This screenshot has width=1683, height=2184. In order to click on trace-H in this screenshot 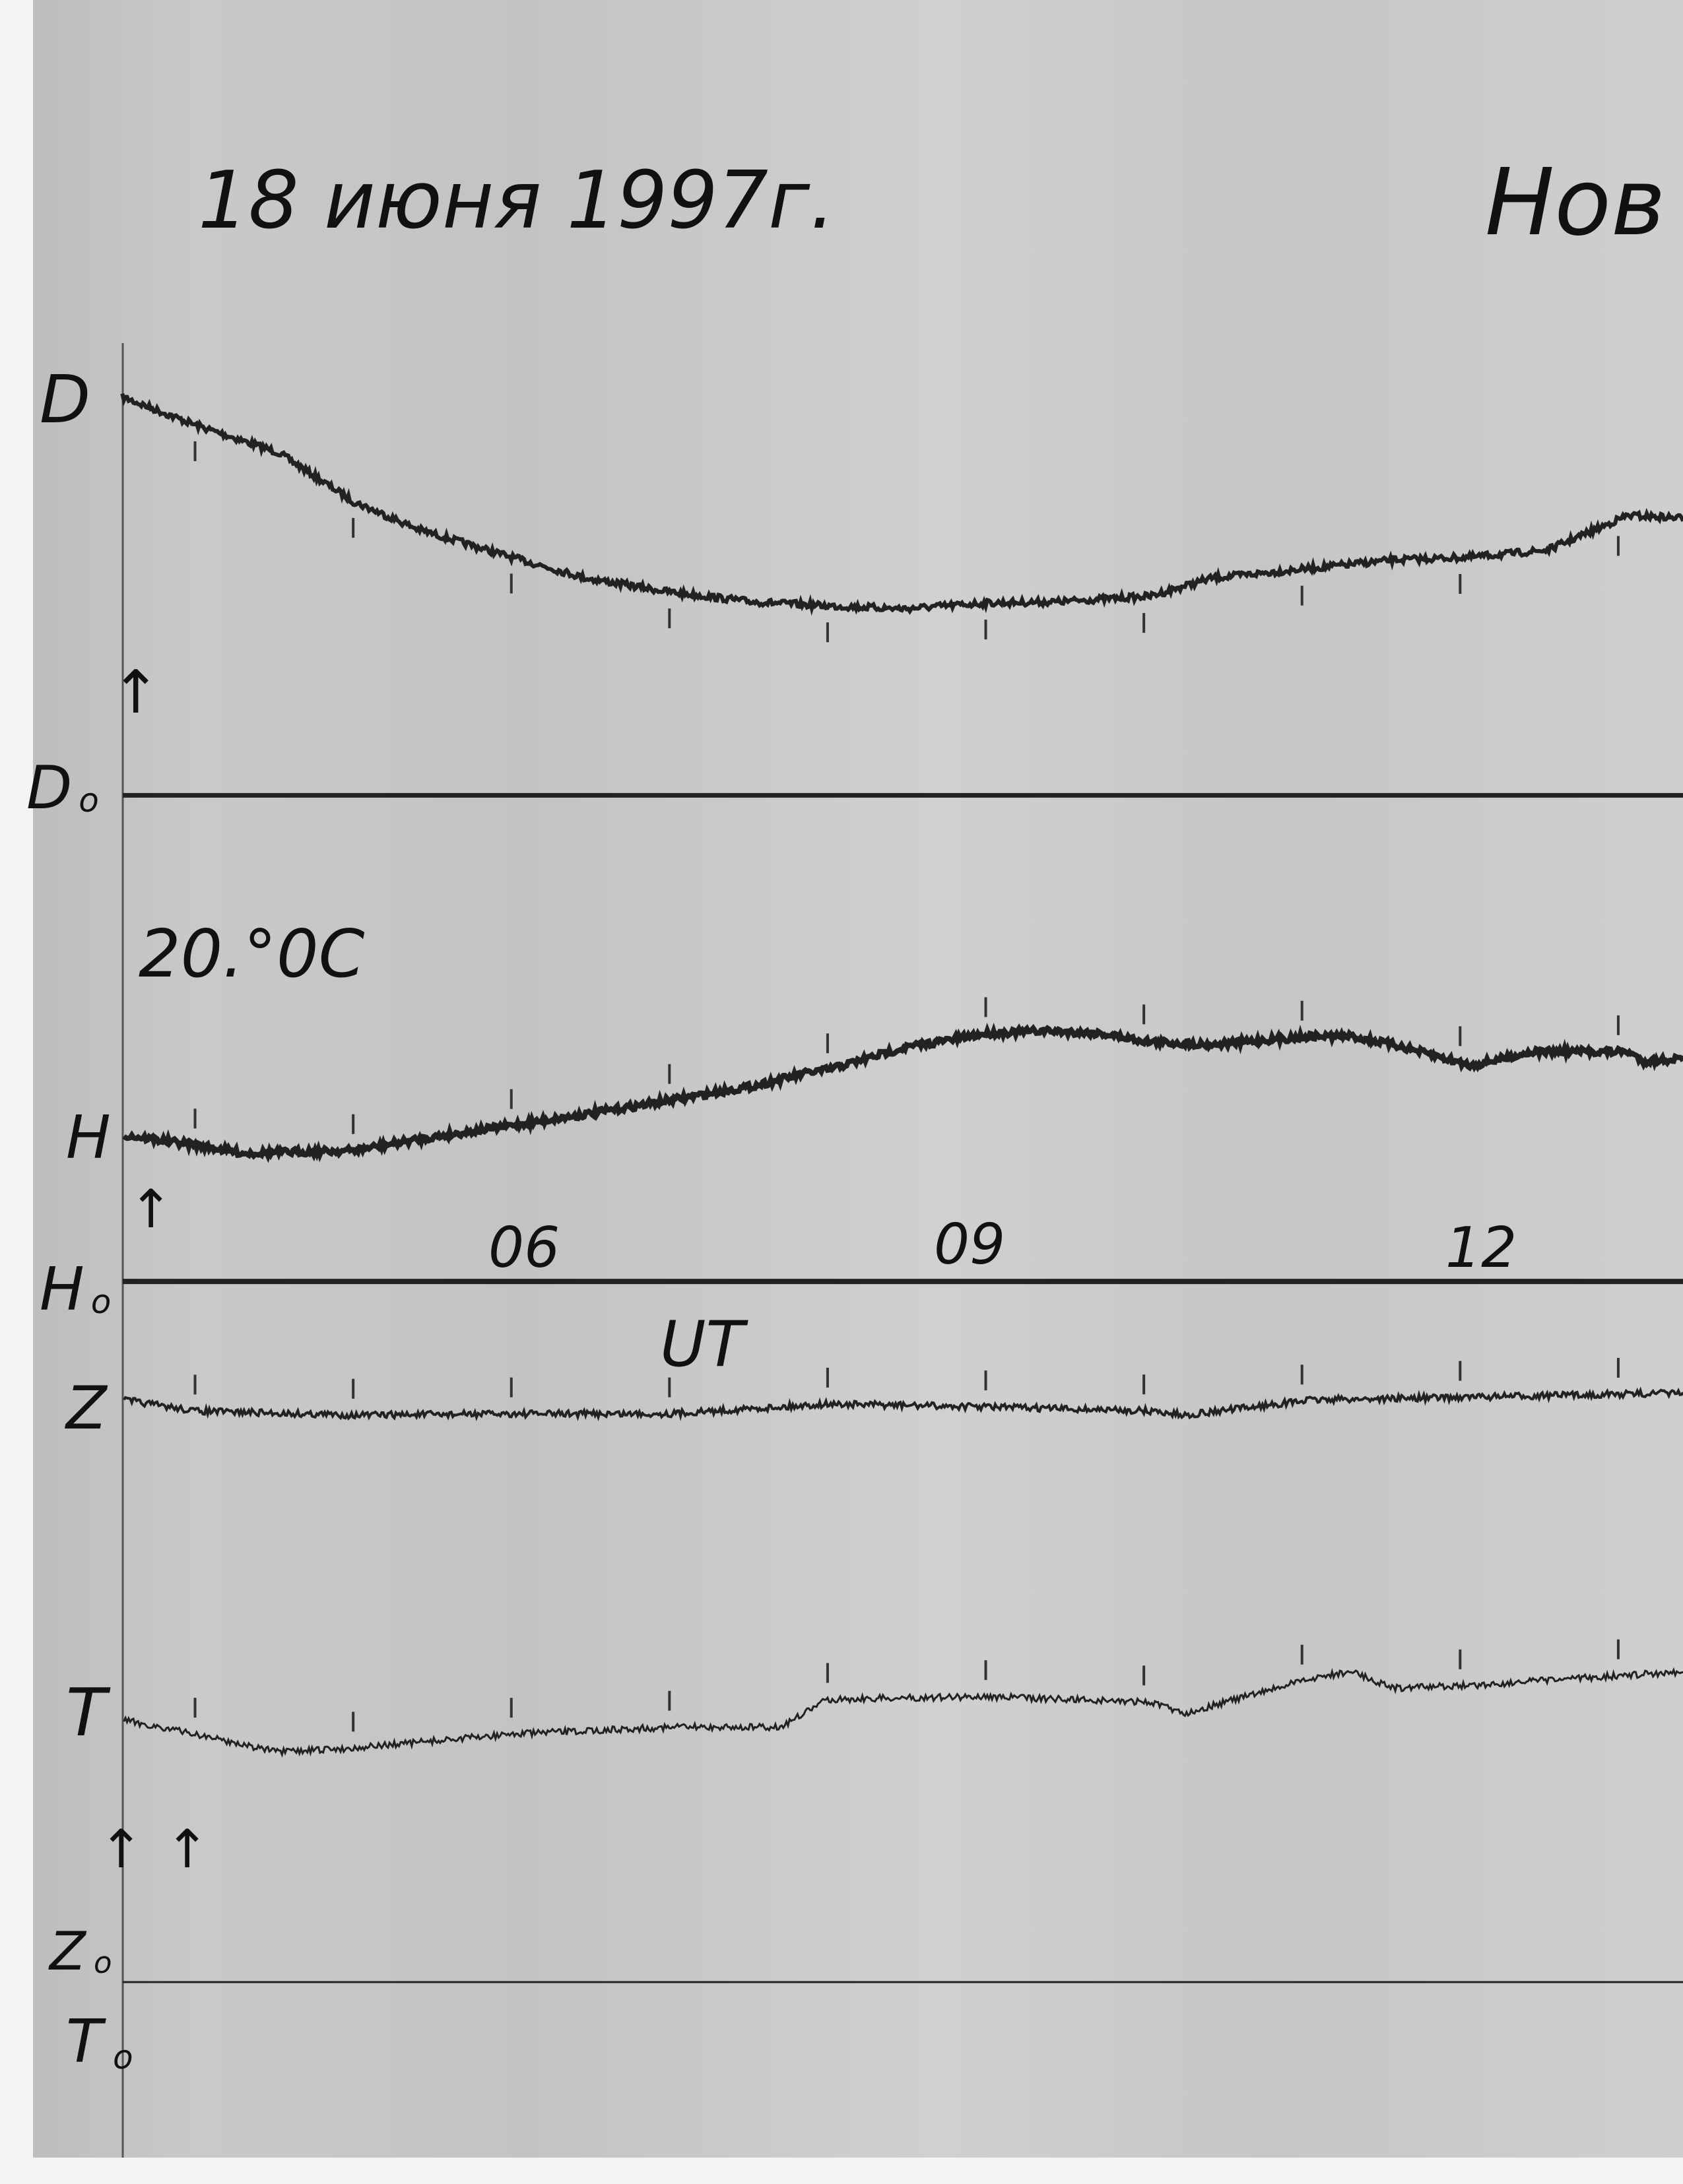, I will do `click(903, 1092)`.